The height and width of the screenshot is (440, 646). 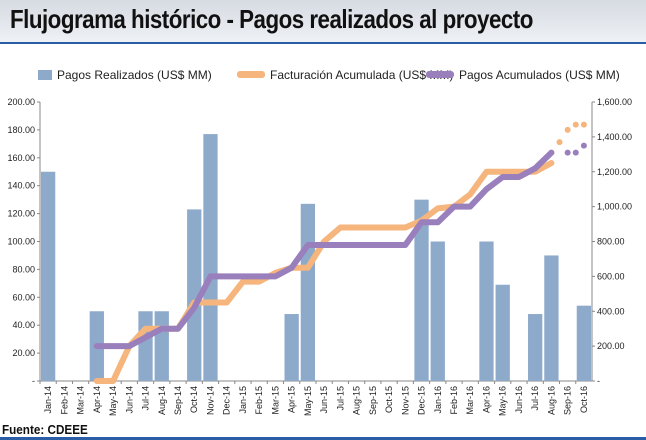 What do you see at coordinates (64, 400) in the screenshot?
I see `x-tick-label: Feb-14` at bounding box center [64, 400].